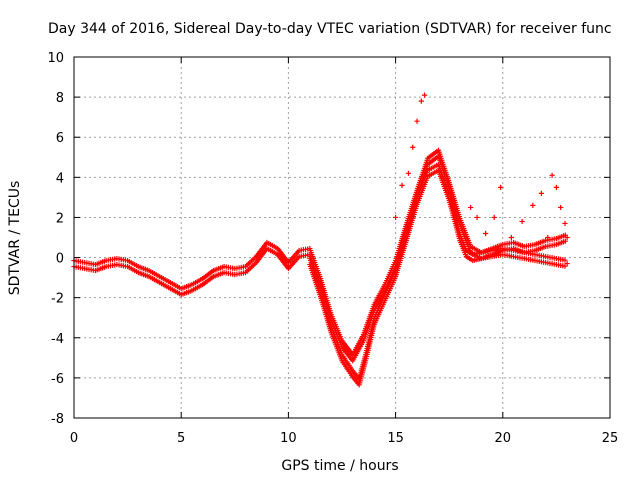  What do you see at coordinates (288, 438) in the screenshot?
I see `x-tick-label: 10` at bounding box center [288, 438].